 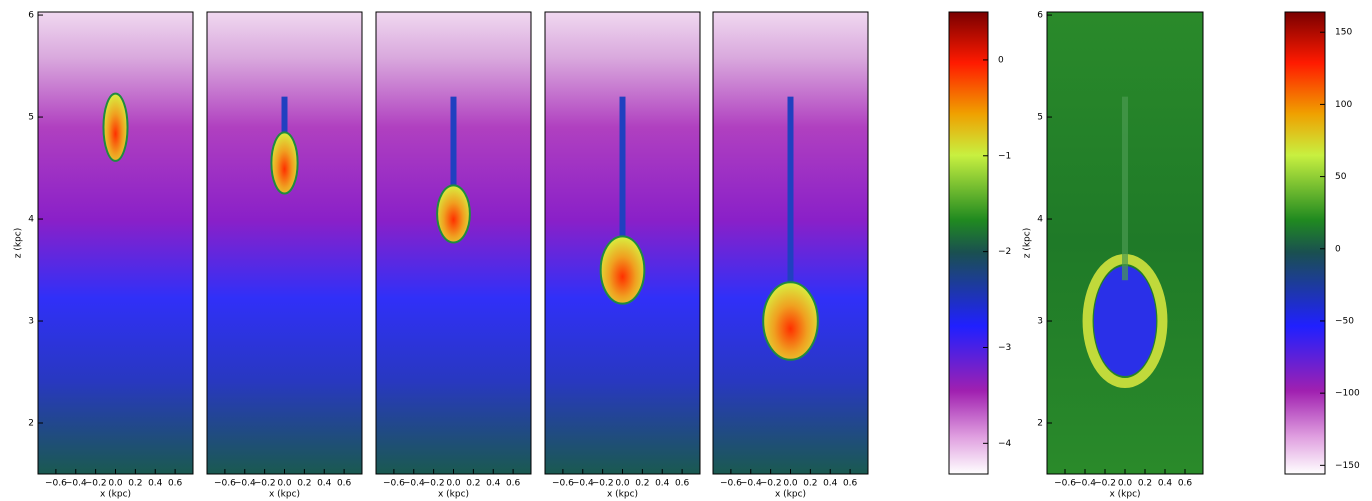 I want to click on jet, so click(x=1125, y=188).